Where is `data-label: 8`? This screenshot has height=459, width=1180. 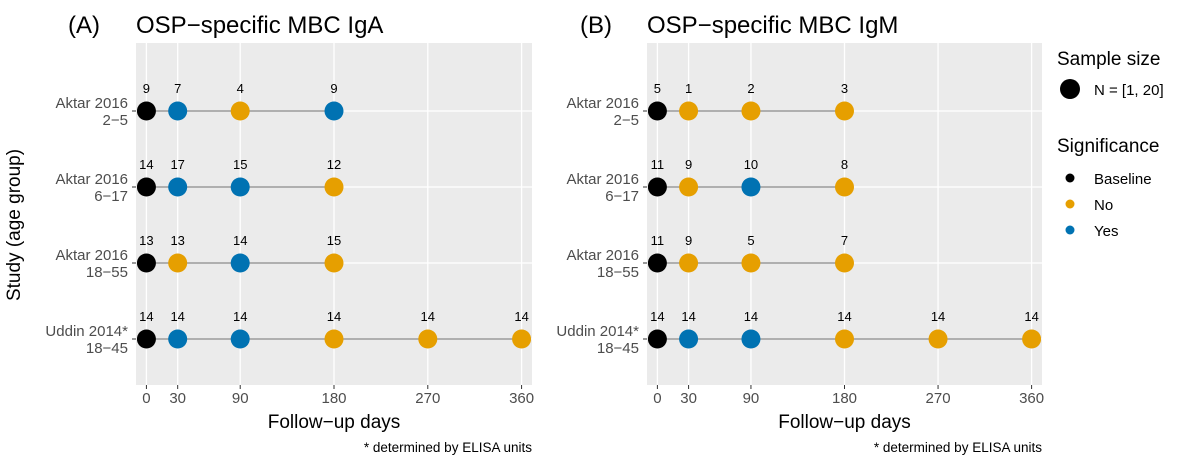
data-label: 8 is located at coordinates (844, 164).